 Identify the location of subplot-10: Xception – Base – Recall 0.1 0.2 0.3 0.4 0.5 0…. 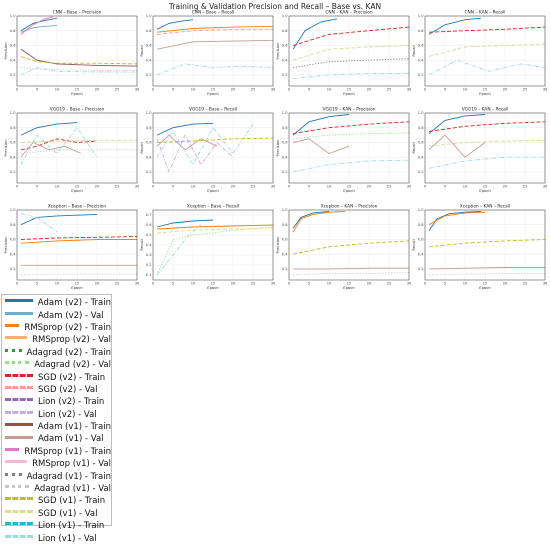
(207, 247).